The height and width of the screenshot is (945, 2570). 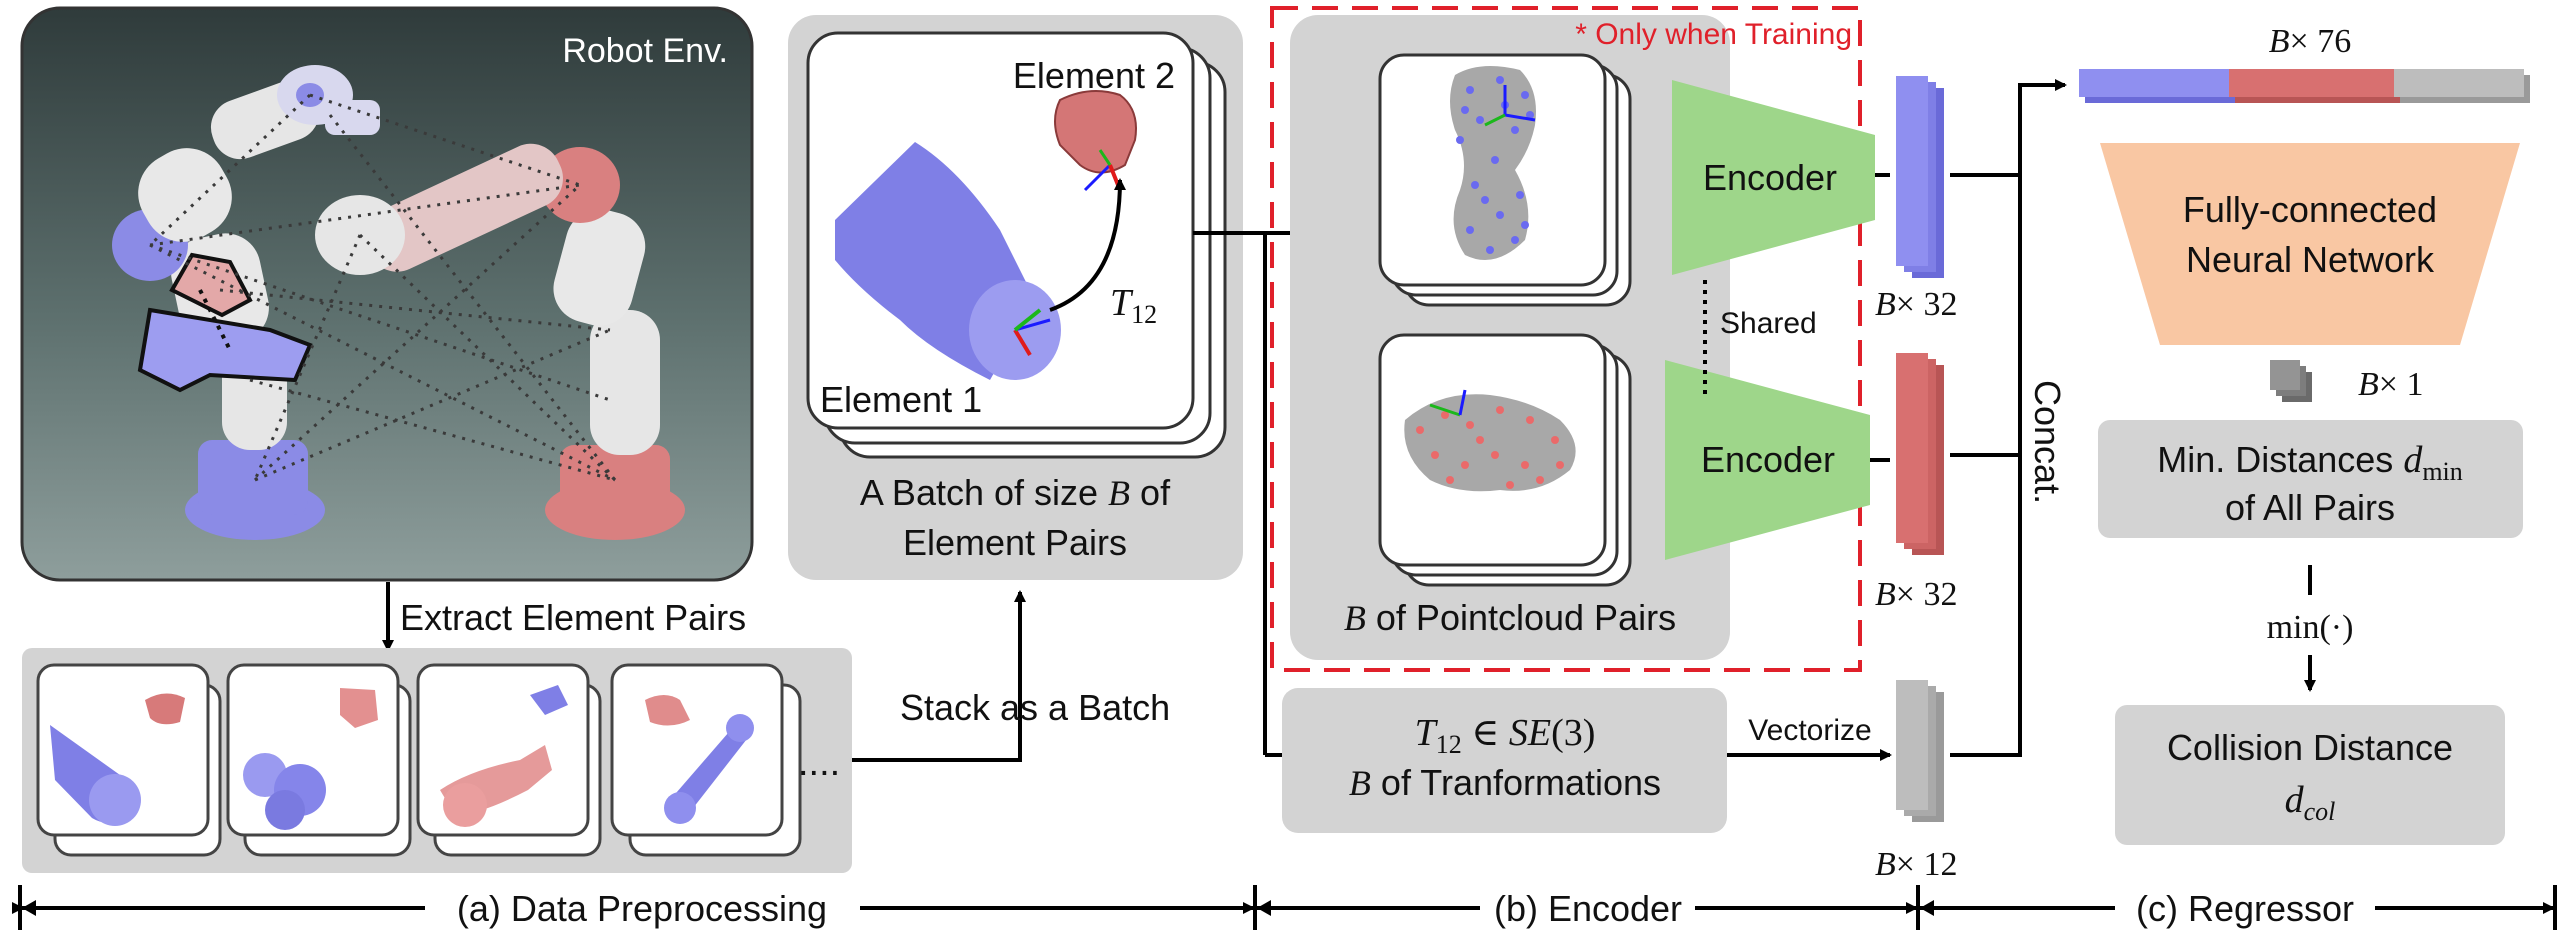 I want to click on concat-label: Concat., so click(x=2047, y=442).